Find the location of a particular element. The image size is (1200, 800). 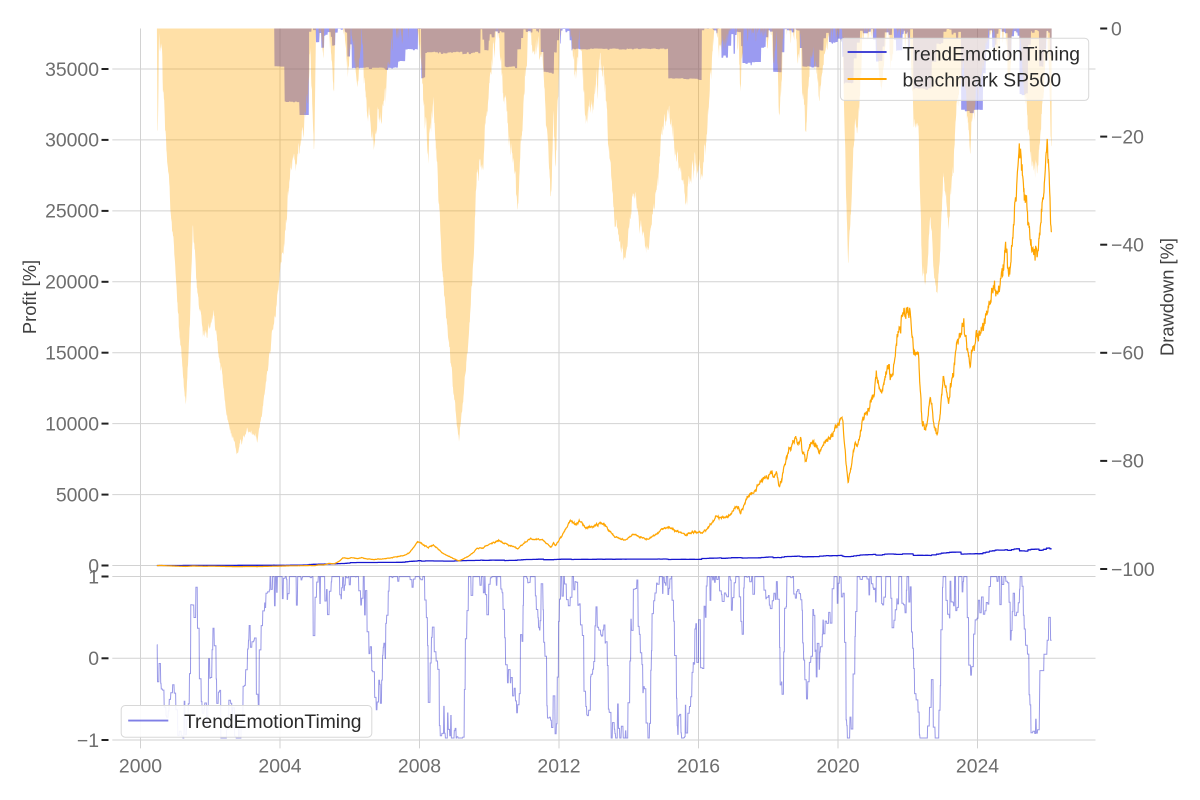

svg-text: −80 is located at coordinates (1127, 462).